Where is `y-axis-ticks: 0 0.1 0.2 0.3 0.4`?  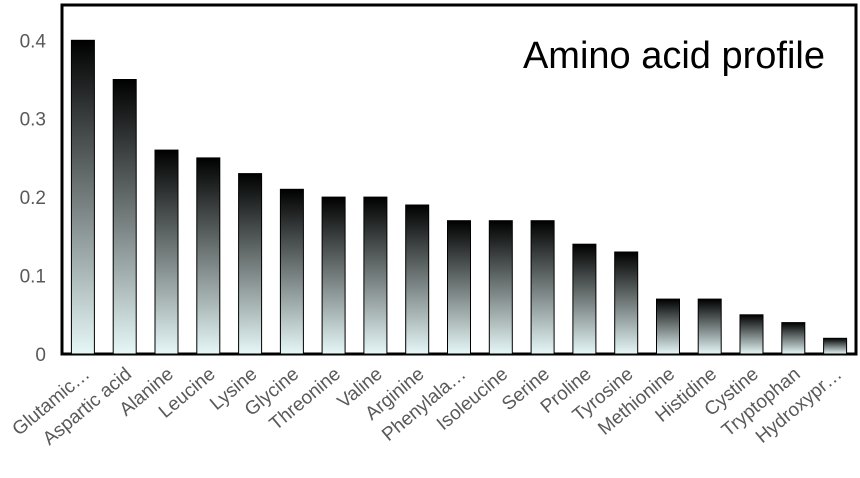
y-axis-ticks: 0 0.1 0.2 0.3 0.4 is located at coordinates (33, 198).